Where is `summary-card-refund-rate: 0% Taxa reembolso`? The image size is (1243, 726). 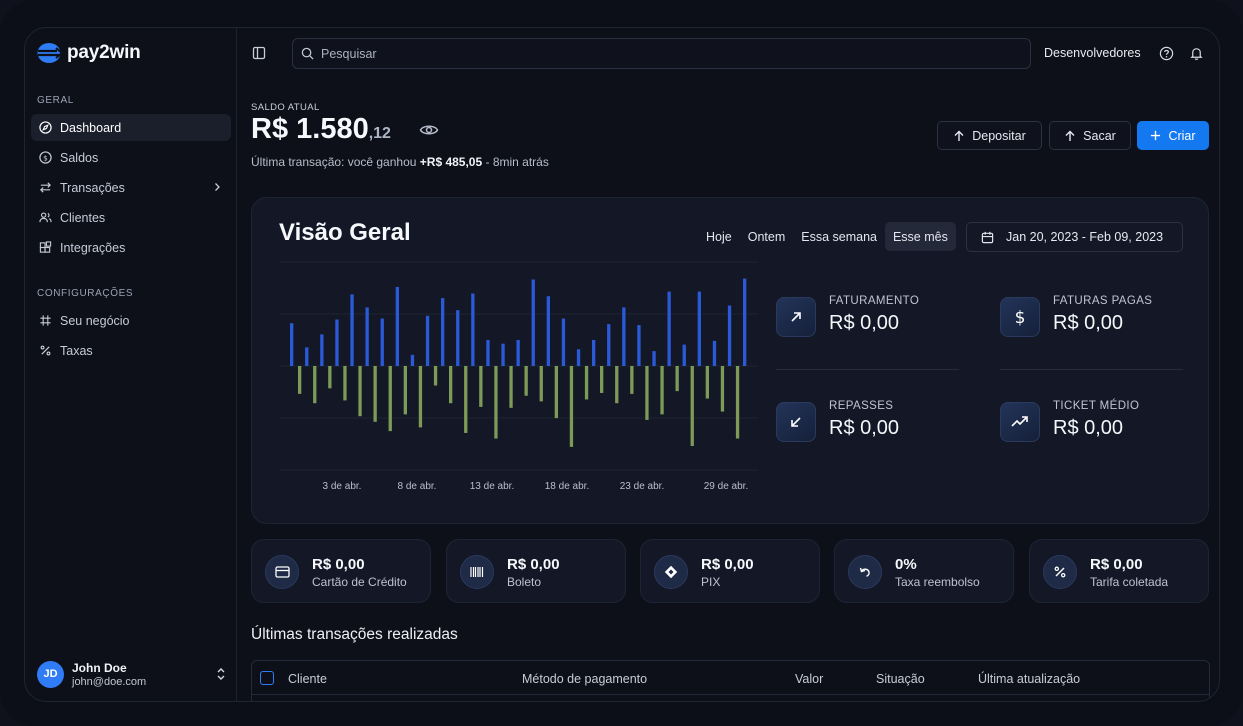
summary-card-refund-rate: 0% Taxa reembolso is located at coordinates (924, 571).